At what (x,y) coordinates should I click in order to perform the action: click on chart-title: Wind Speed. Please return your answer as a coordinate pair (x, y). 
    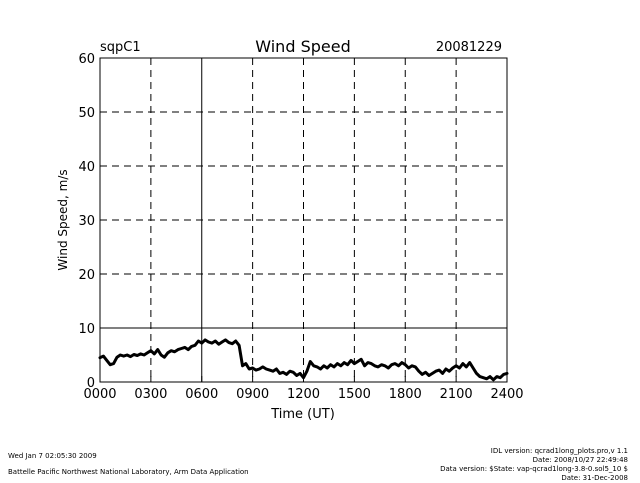
    Looking at the image, I should click on (302, 46).